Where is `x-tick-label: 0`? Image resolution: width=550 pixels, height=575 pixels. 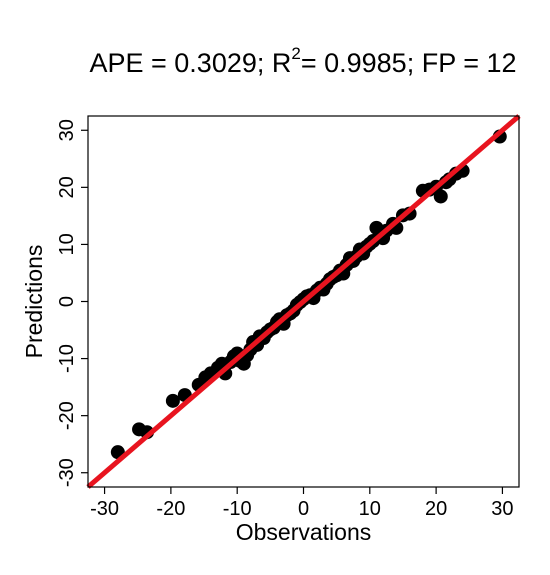
x-tick-label: 0 is located at coordinates (303, 509).